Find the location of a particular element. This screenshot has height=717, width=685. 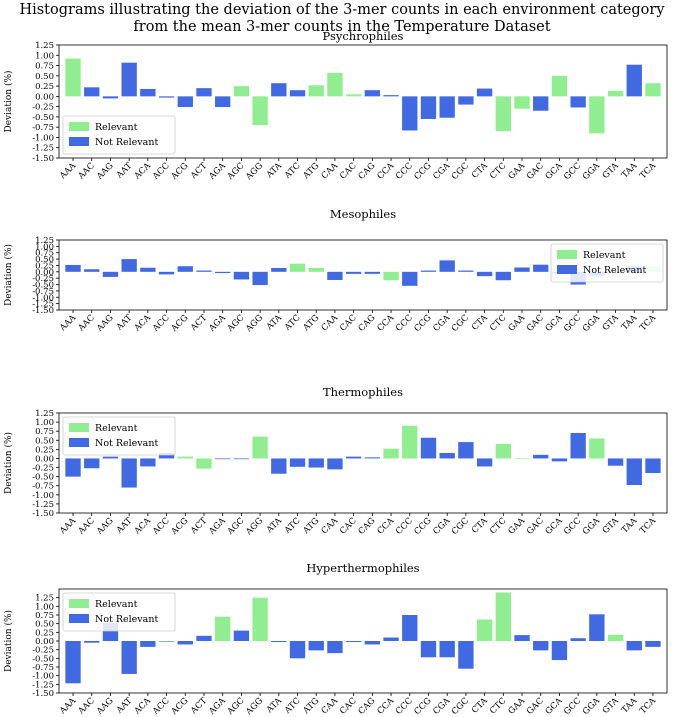

x-tick-label-aaa: AAA is located at coordinates (67, 322).